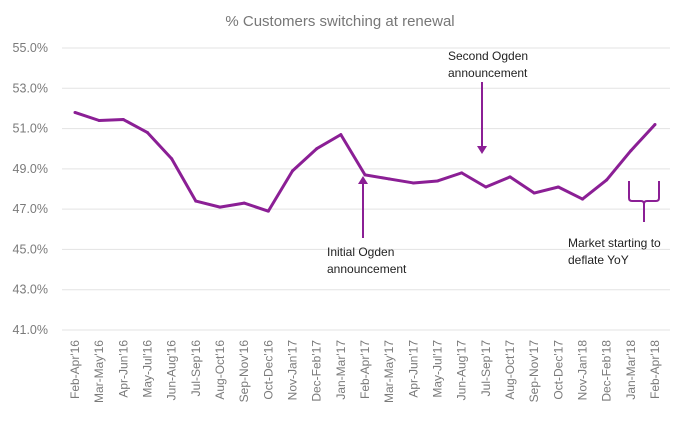  I want to click on x-tick-label: May-Jul'17, so click(438, 369).